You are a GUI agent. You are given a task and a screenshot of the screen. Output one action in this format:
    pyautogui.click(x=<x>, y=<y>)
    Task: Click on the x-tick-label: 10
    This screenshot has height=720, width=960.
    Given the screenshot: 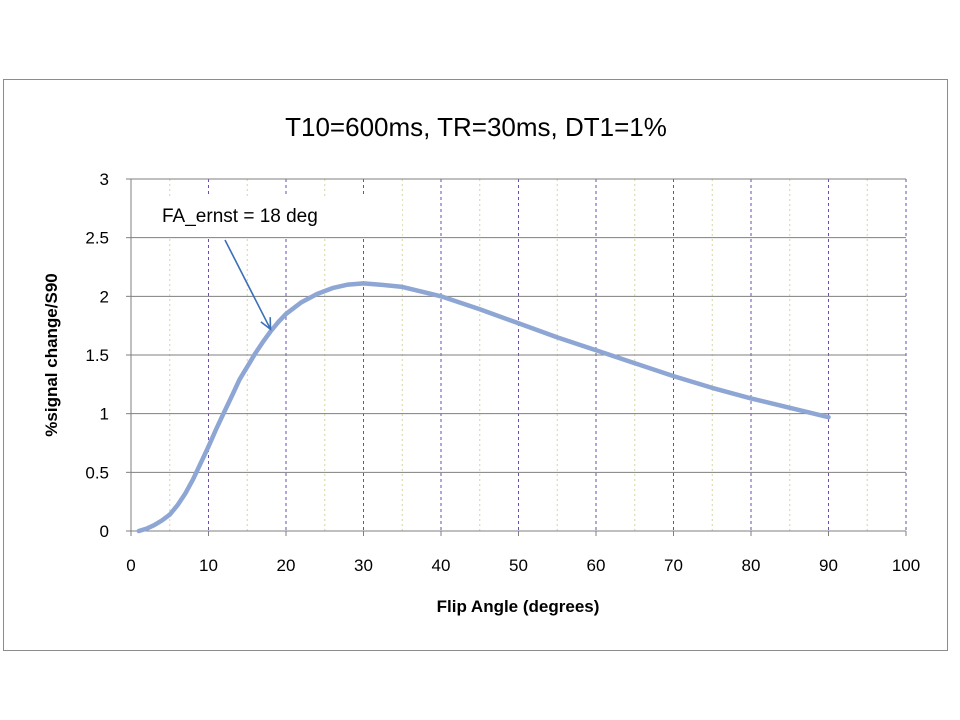 What is the action you would take?
    pyautogui.click(x=208, y=565)
    